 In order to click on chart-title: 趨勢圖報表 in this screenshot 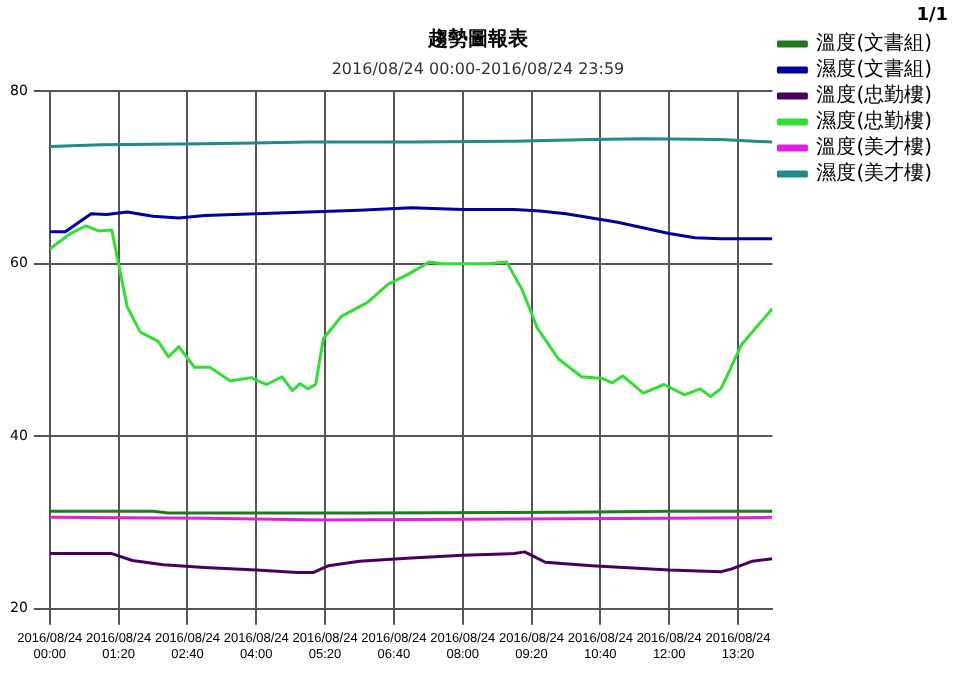, I will do `click(478, 39)`.